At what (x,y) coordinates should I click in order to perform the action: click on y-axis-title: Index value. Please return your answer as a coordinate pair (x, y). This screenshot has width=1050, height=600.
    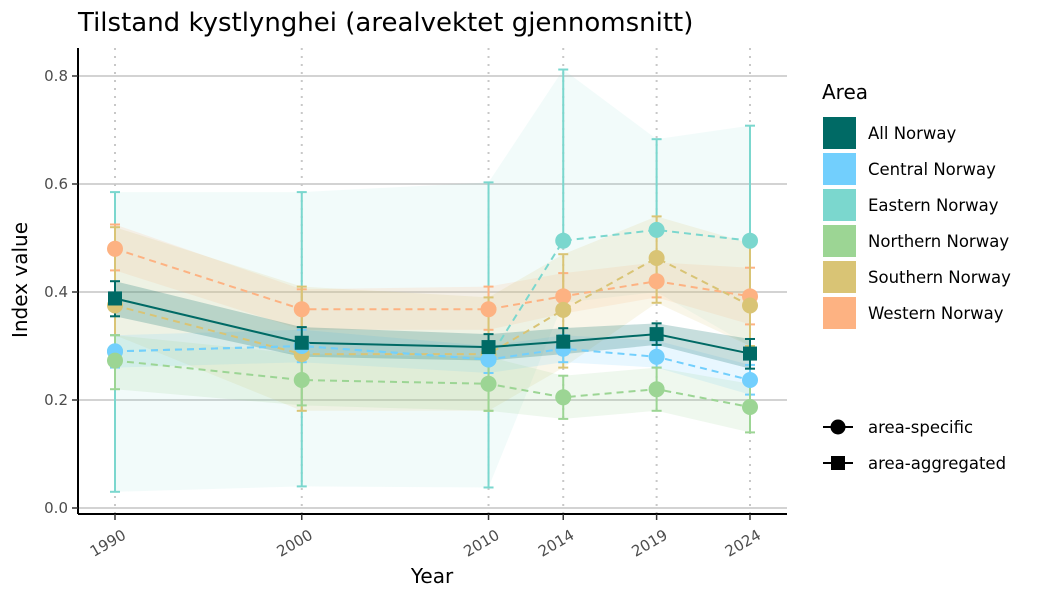
    Looking at the image, I should click on (20, 280).